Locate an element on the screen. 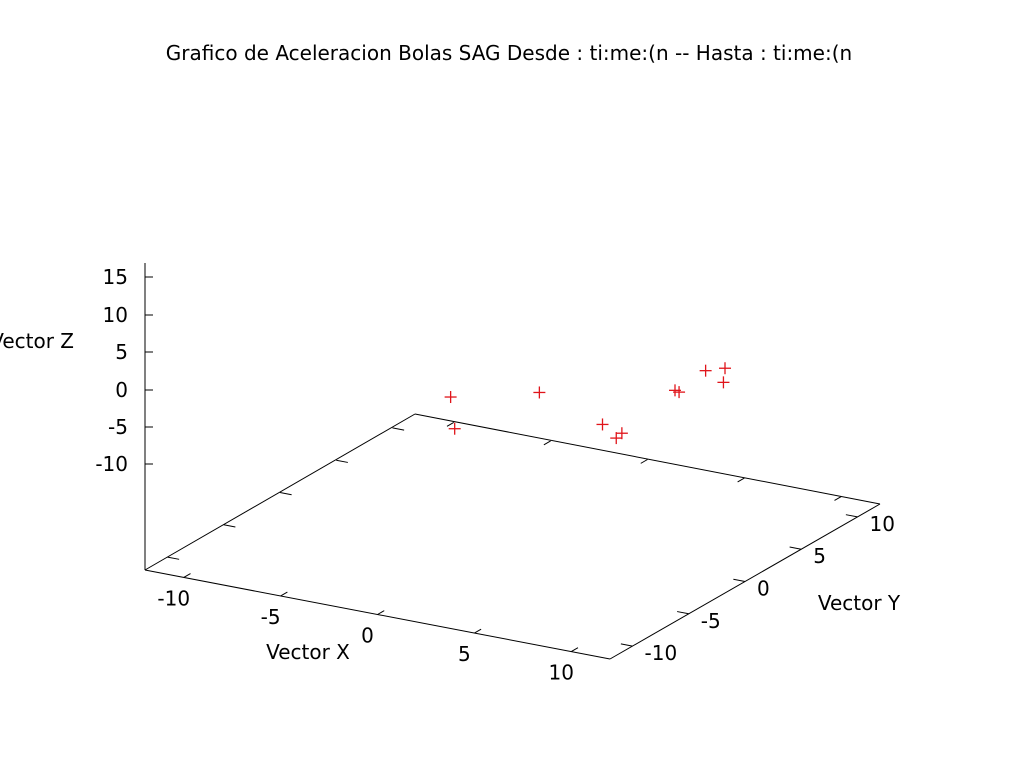  y-tick-label: -10 is located at coordinates (661, 653).